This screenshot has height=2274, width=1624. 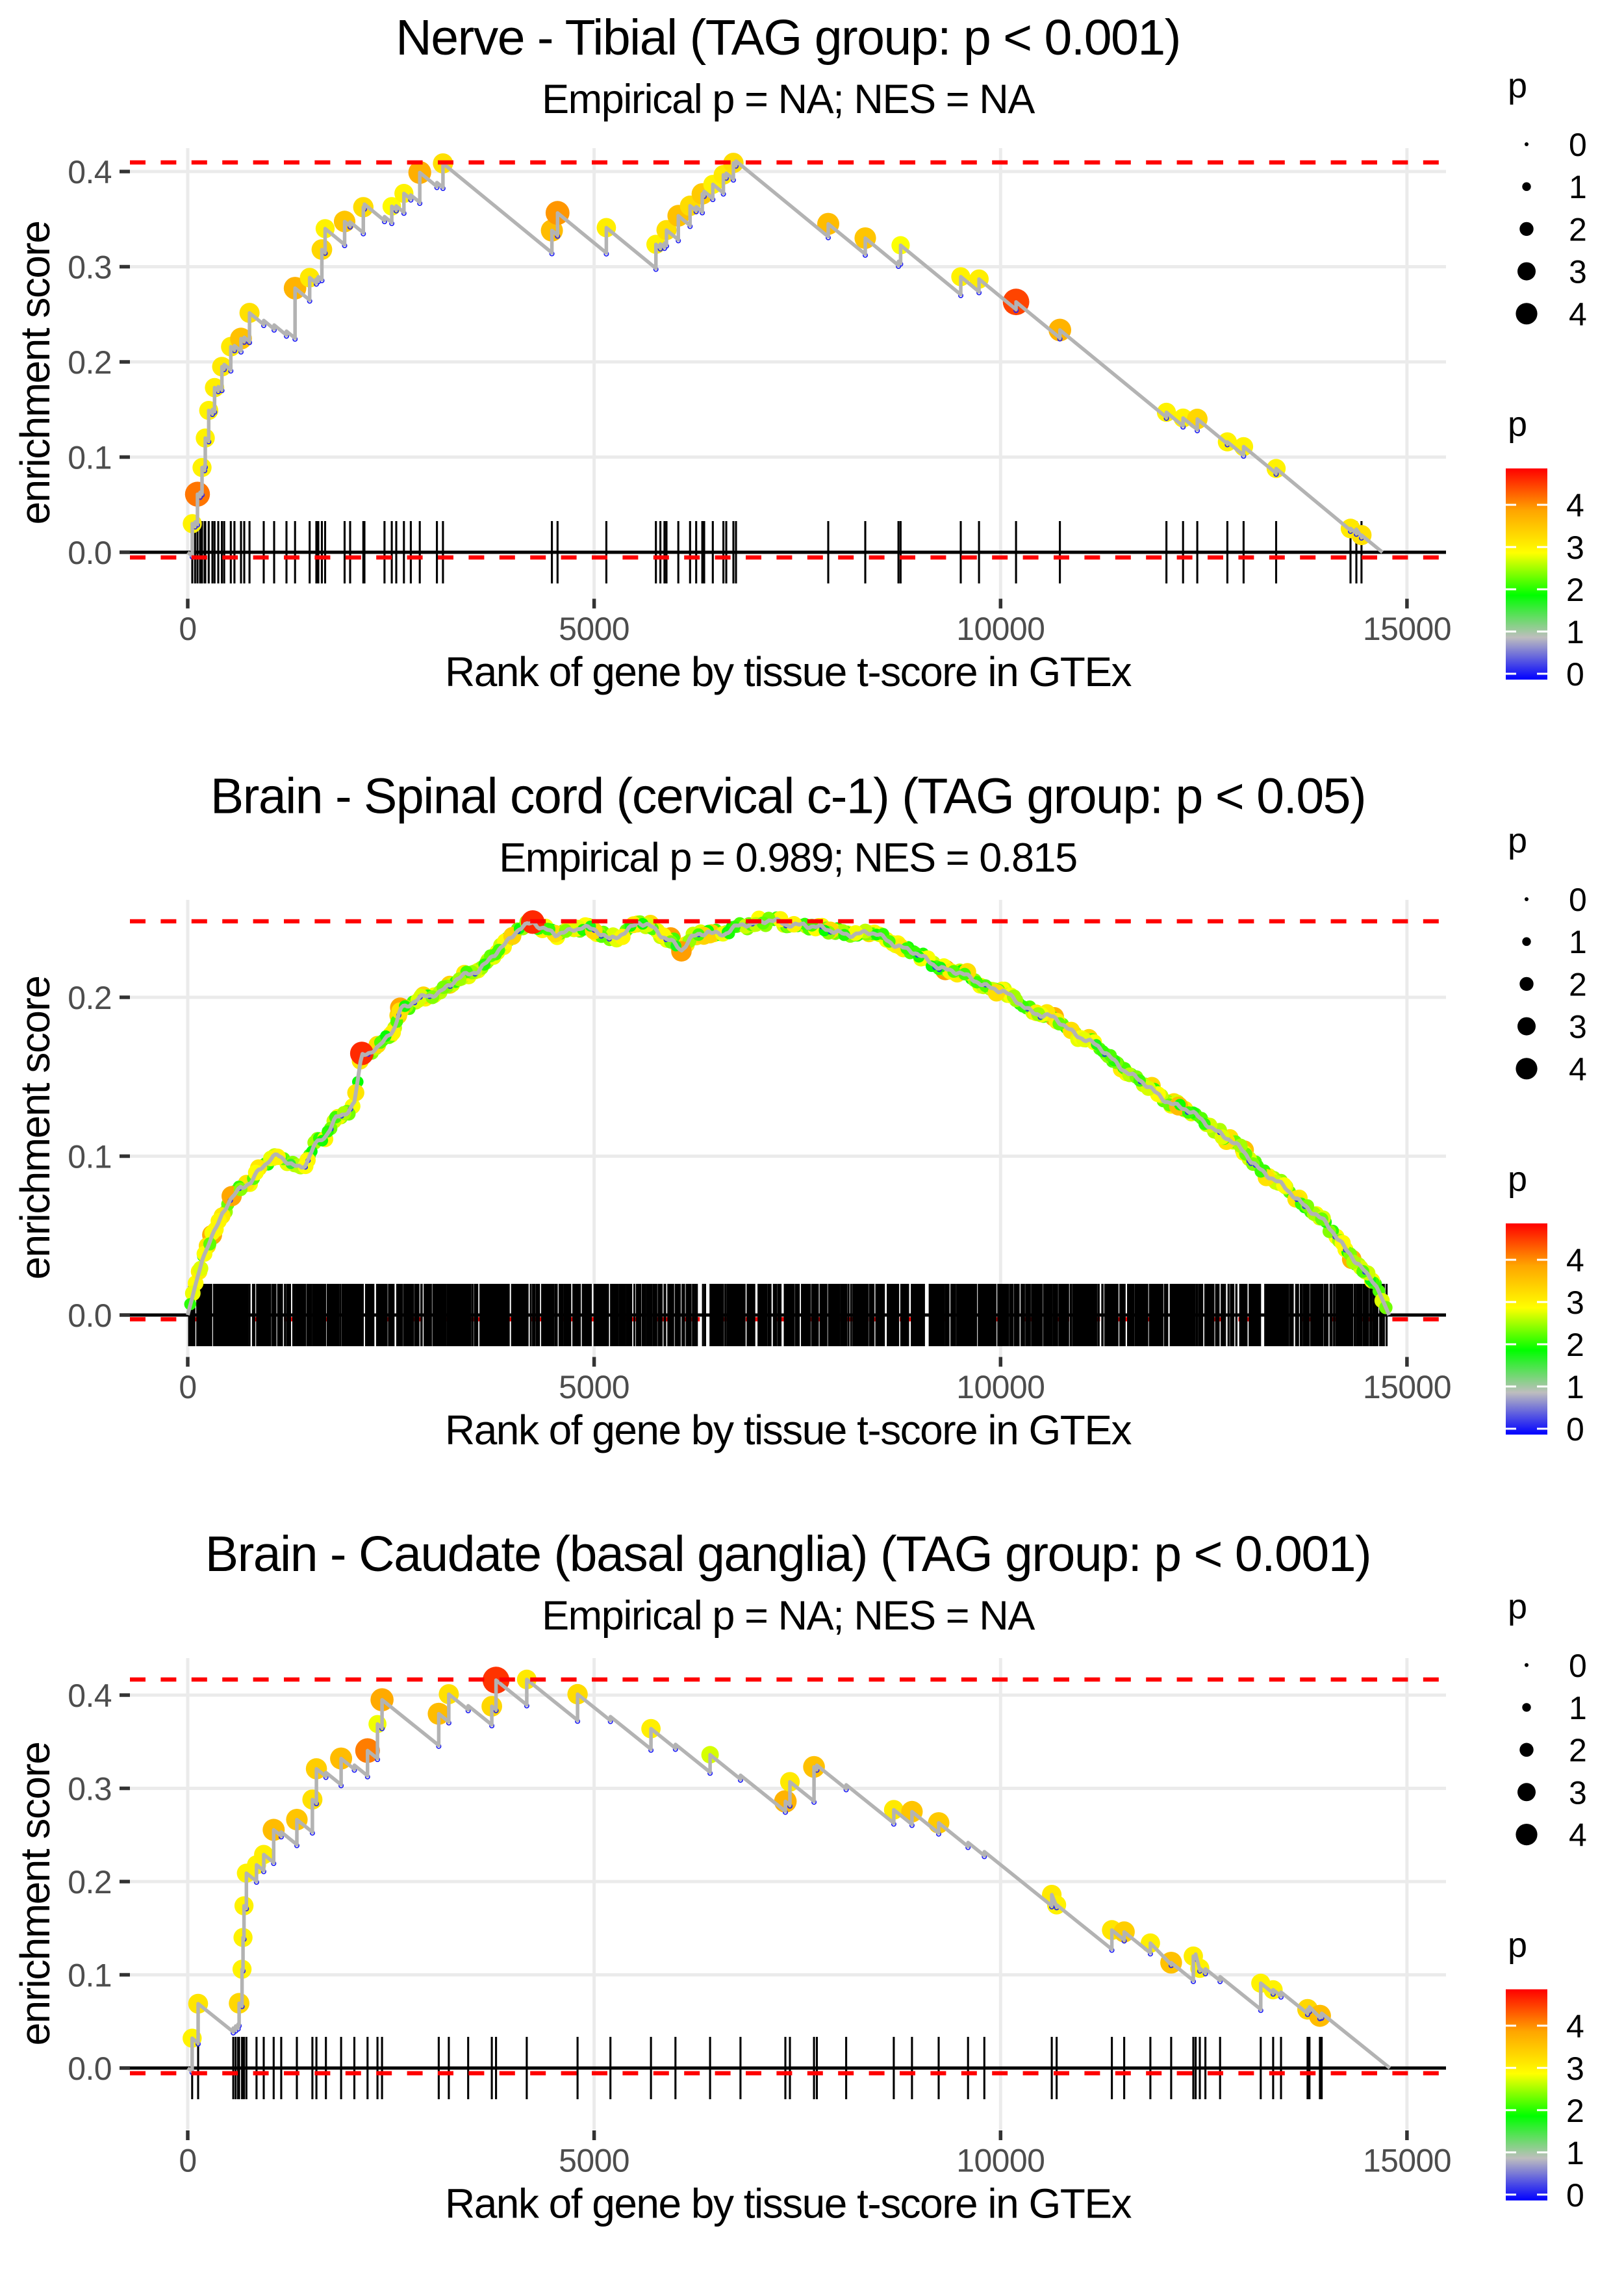 What do you see at coordinates (788, 38) in the screenshot?
I see `svg-text:Nerve - Tibial (TAG group: p <: Nerve - Tibial (TAG group: p < 0.001)` at bounding box center [788, 38].